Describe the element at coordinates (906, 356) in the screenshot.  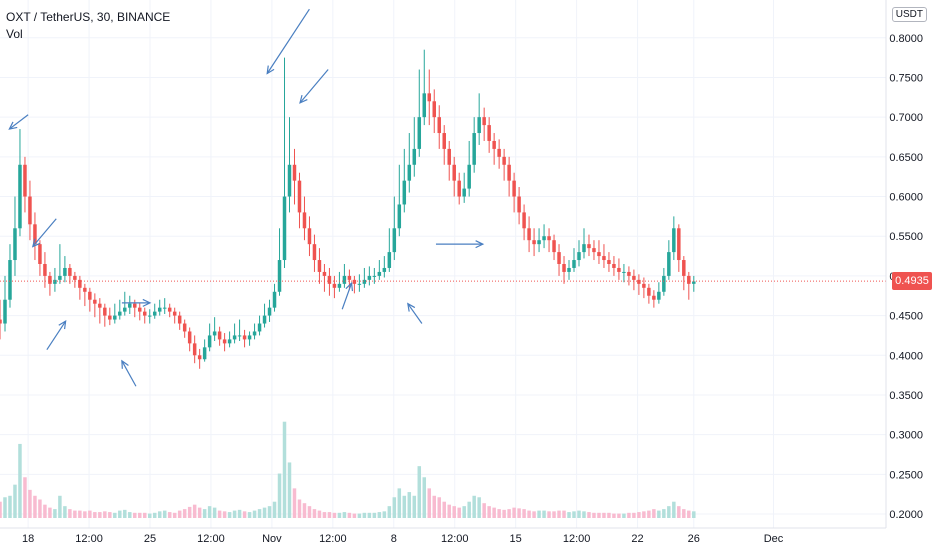
I see `y-tick-label: 0.4000` at that location.